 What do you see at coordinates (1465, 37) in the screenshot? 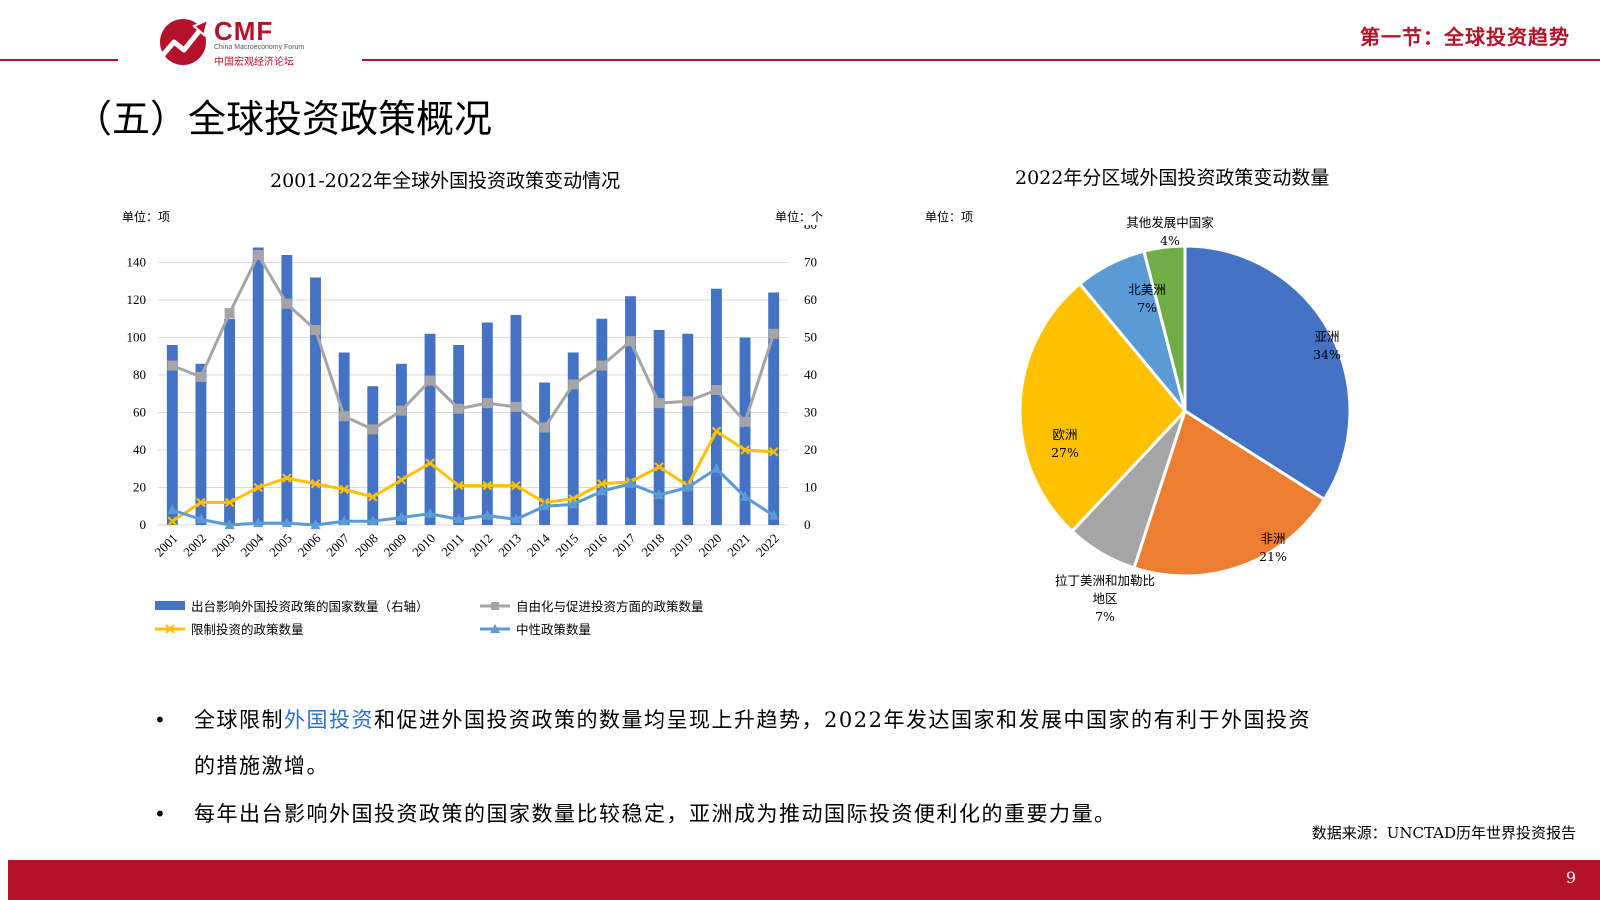
I see `section-title: 第一节：全球投资趋势` at bounding box center [1465, 37].